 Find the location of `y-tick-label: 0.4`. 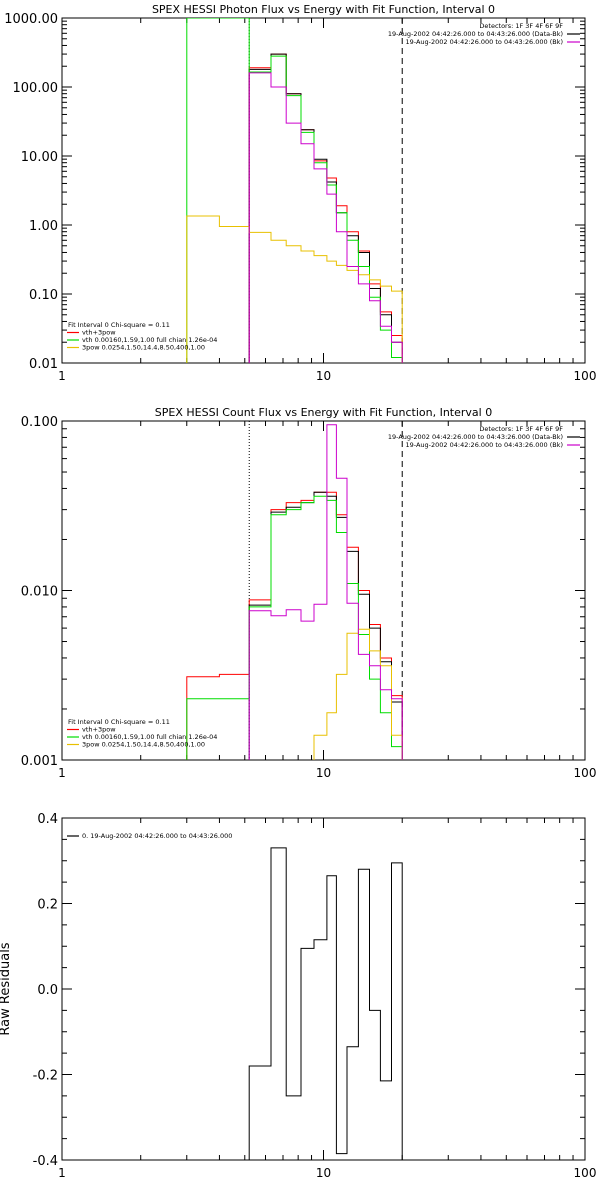

y-tick-label: 0.4 is located at coordinates (47, 819).